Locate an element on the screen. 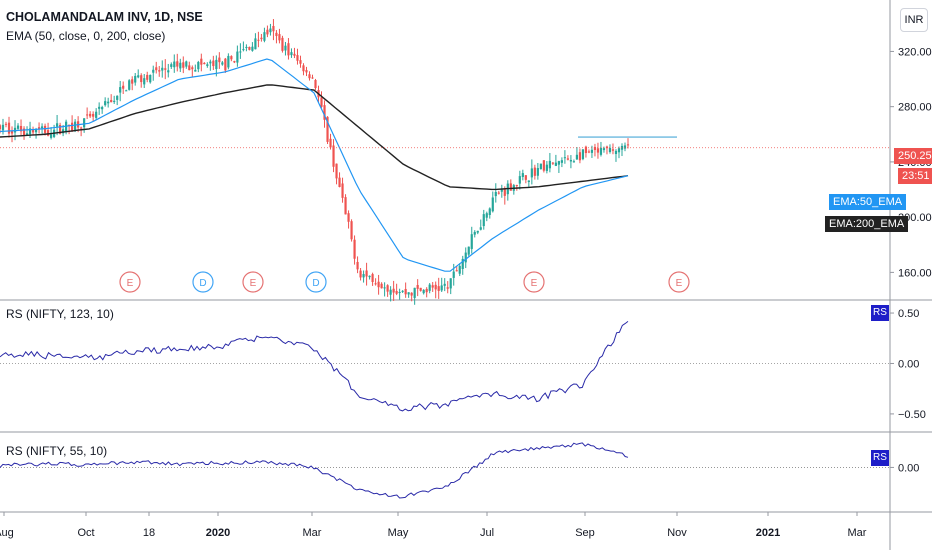 The image size is (932, 550). countdown-tag: 23:51 is located at coordinates (915, 176).